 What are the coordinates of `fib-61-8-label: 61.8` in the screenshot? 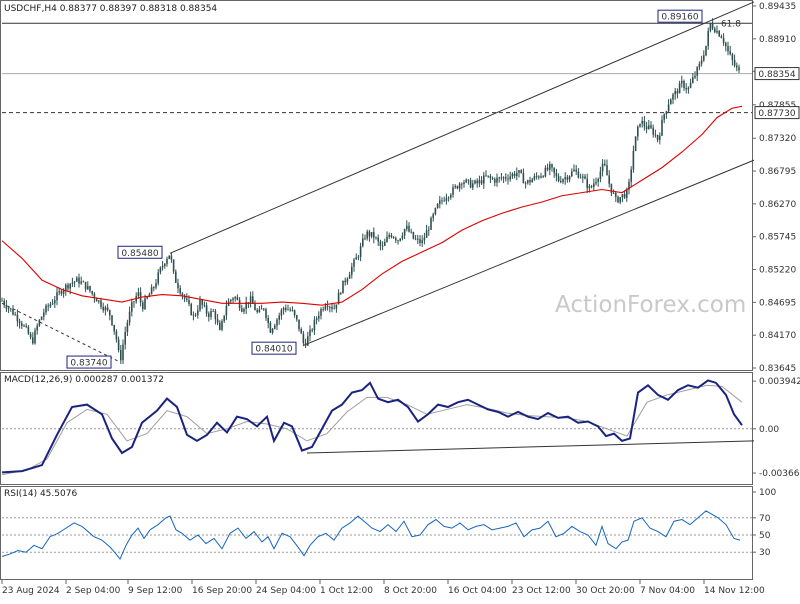 It's located at (731, 24).